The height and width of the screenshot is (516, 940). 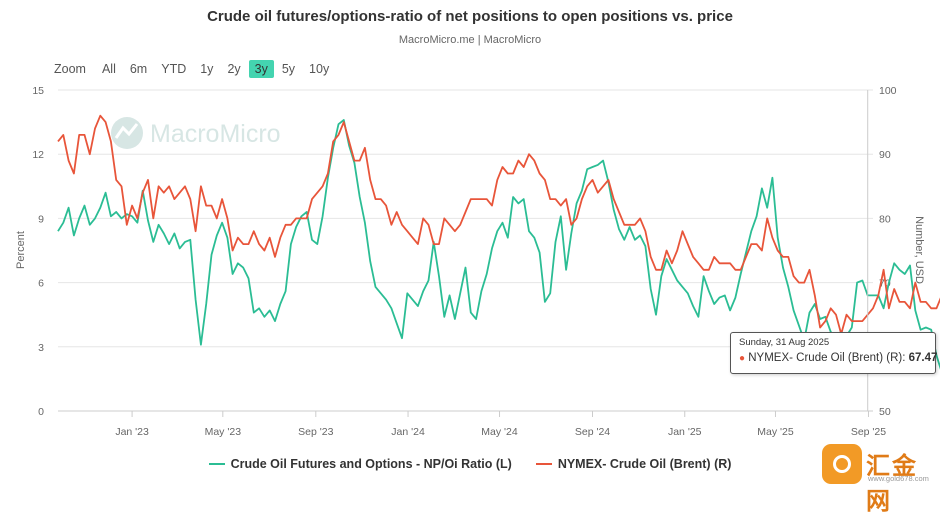 I want to click on left-tick-label: 3, so click(x=41, y=348).